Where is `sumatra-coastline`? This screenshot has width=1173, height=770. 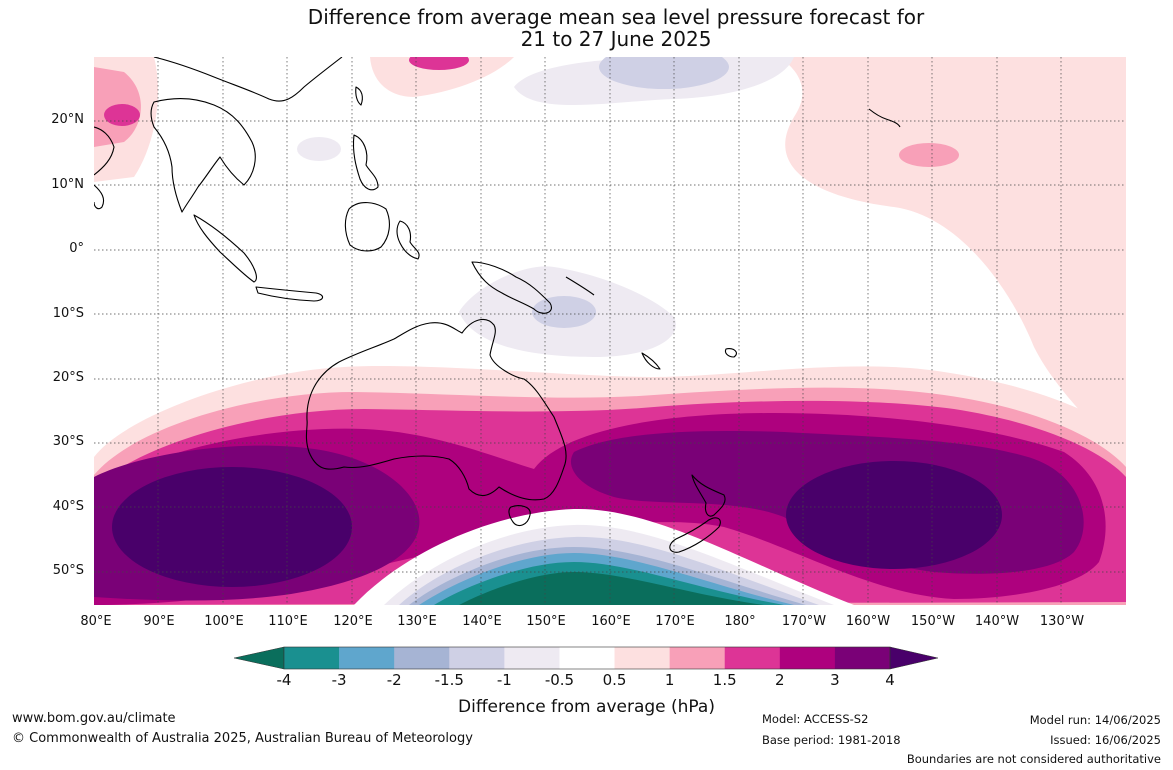
sumatra-coastline is located at coordinates (225, 248).